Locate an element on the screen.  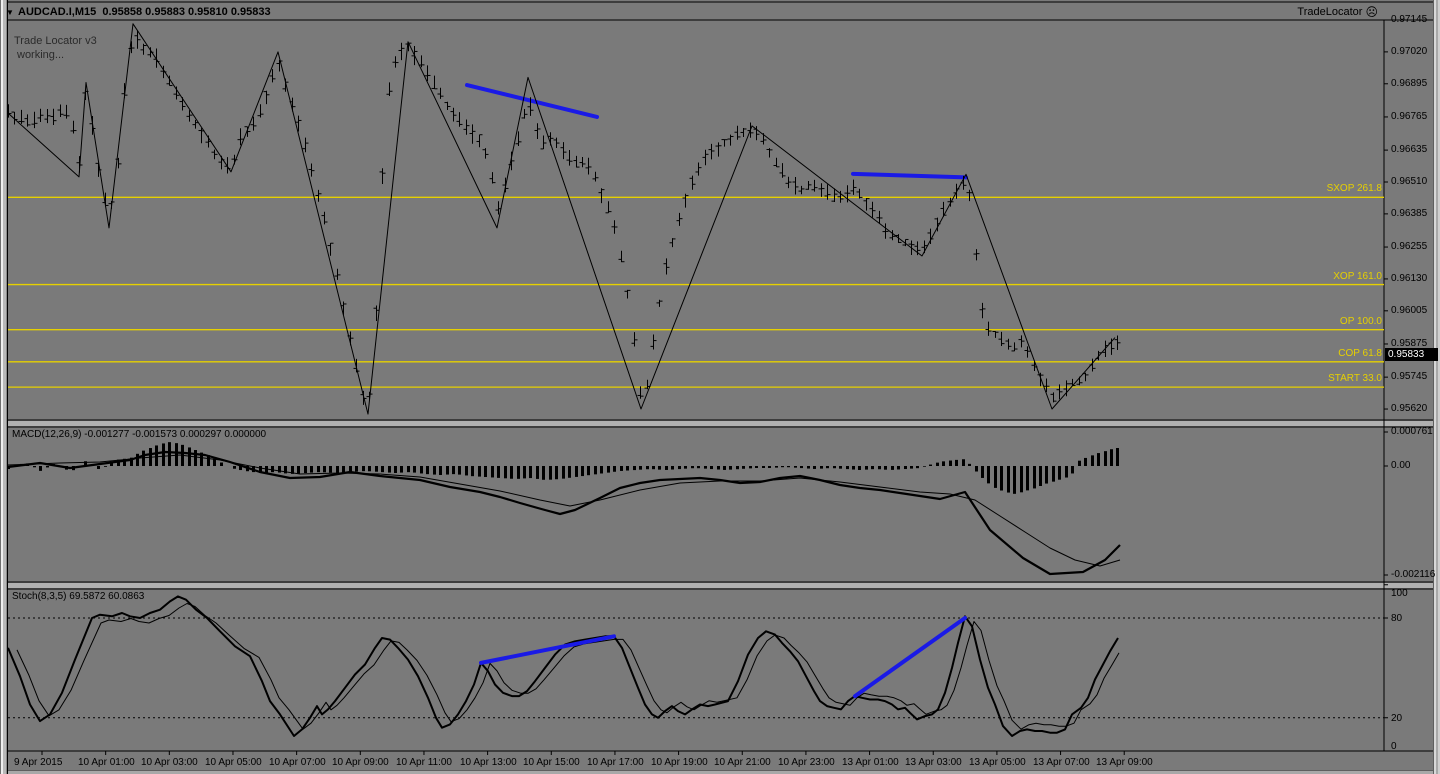
price-axis-label: 0.96005 is located at coordinates (1409, 310).